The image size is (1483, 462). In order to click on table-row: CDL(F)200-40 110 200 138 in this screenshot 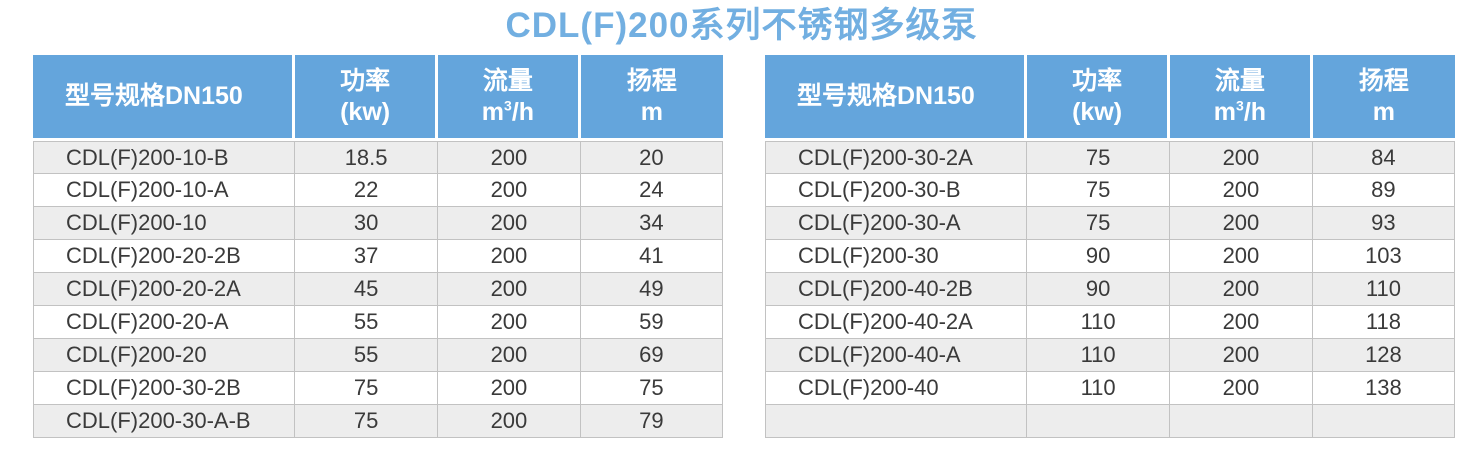, I will do `click(1110, 388)`.